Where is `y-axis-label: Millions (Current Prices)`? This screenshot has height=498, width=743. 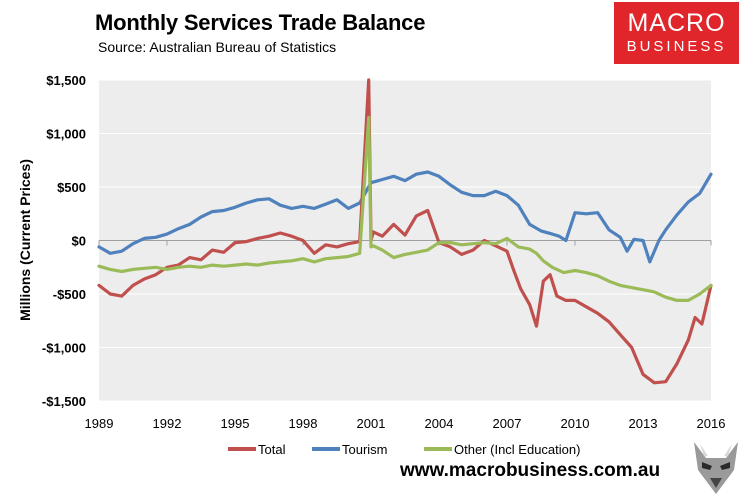
y-axis-label: Millions (Current Prices) is located at coordinates (25, 240).